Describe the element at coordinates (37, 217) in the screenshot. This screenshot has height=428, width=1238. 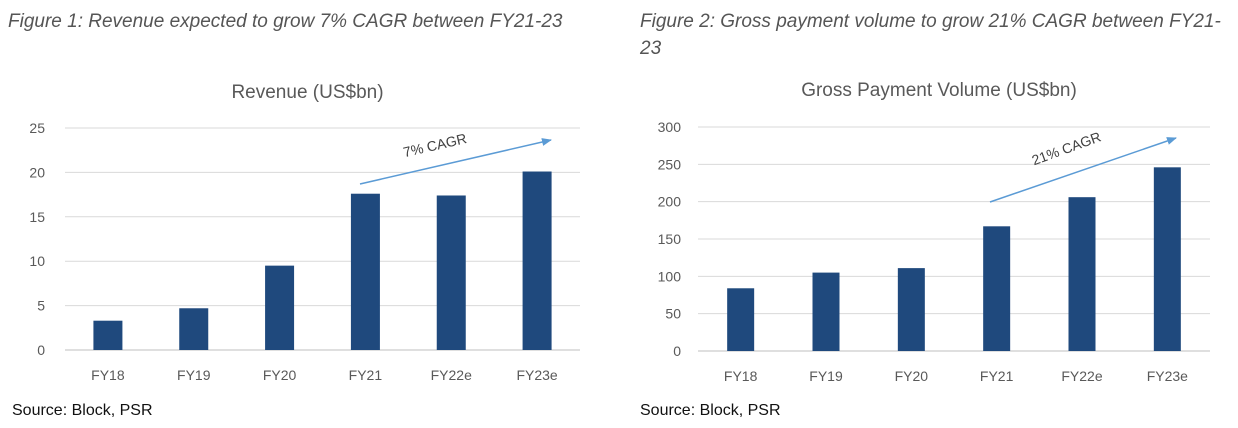
I see `y-tick-label: 15` at that location.